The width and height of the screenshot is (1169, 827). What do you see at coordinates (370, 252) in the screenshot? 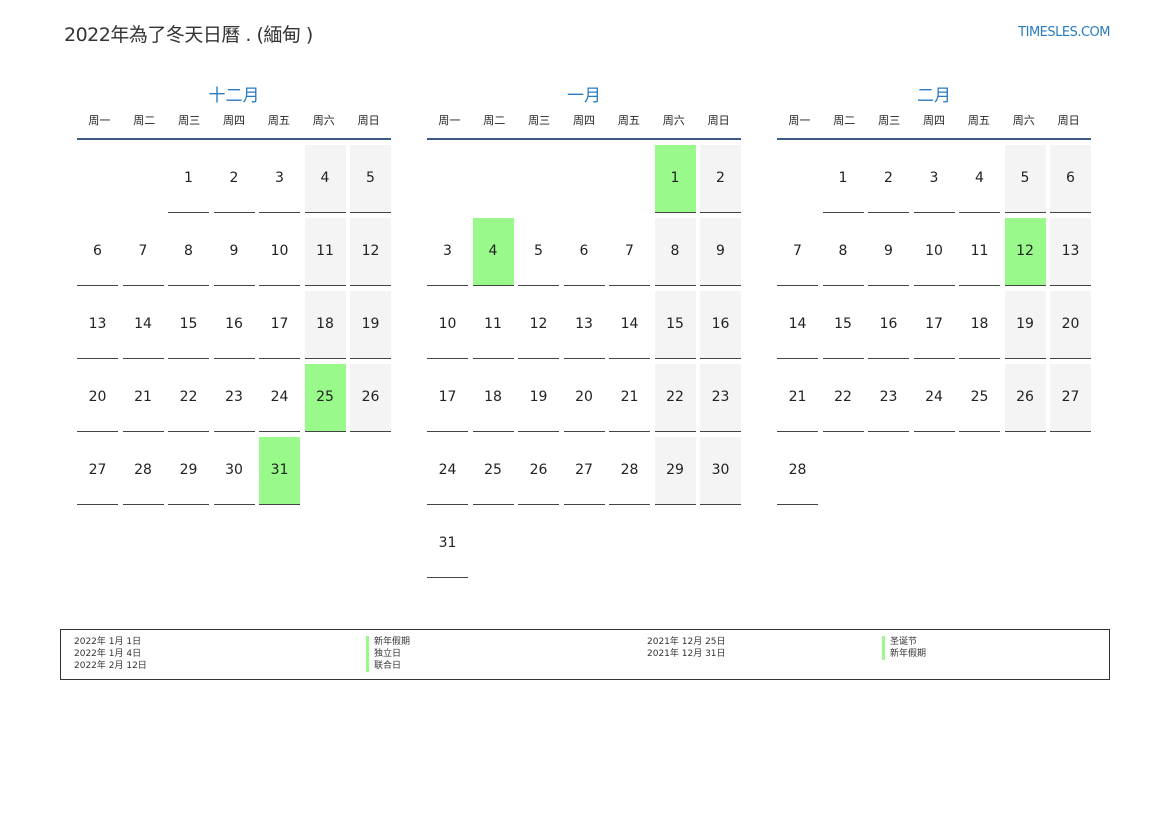
I see `day-cell: 12` at bounding box center [370, 252].